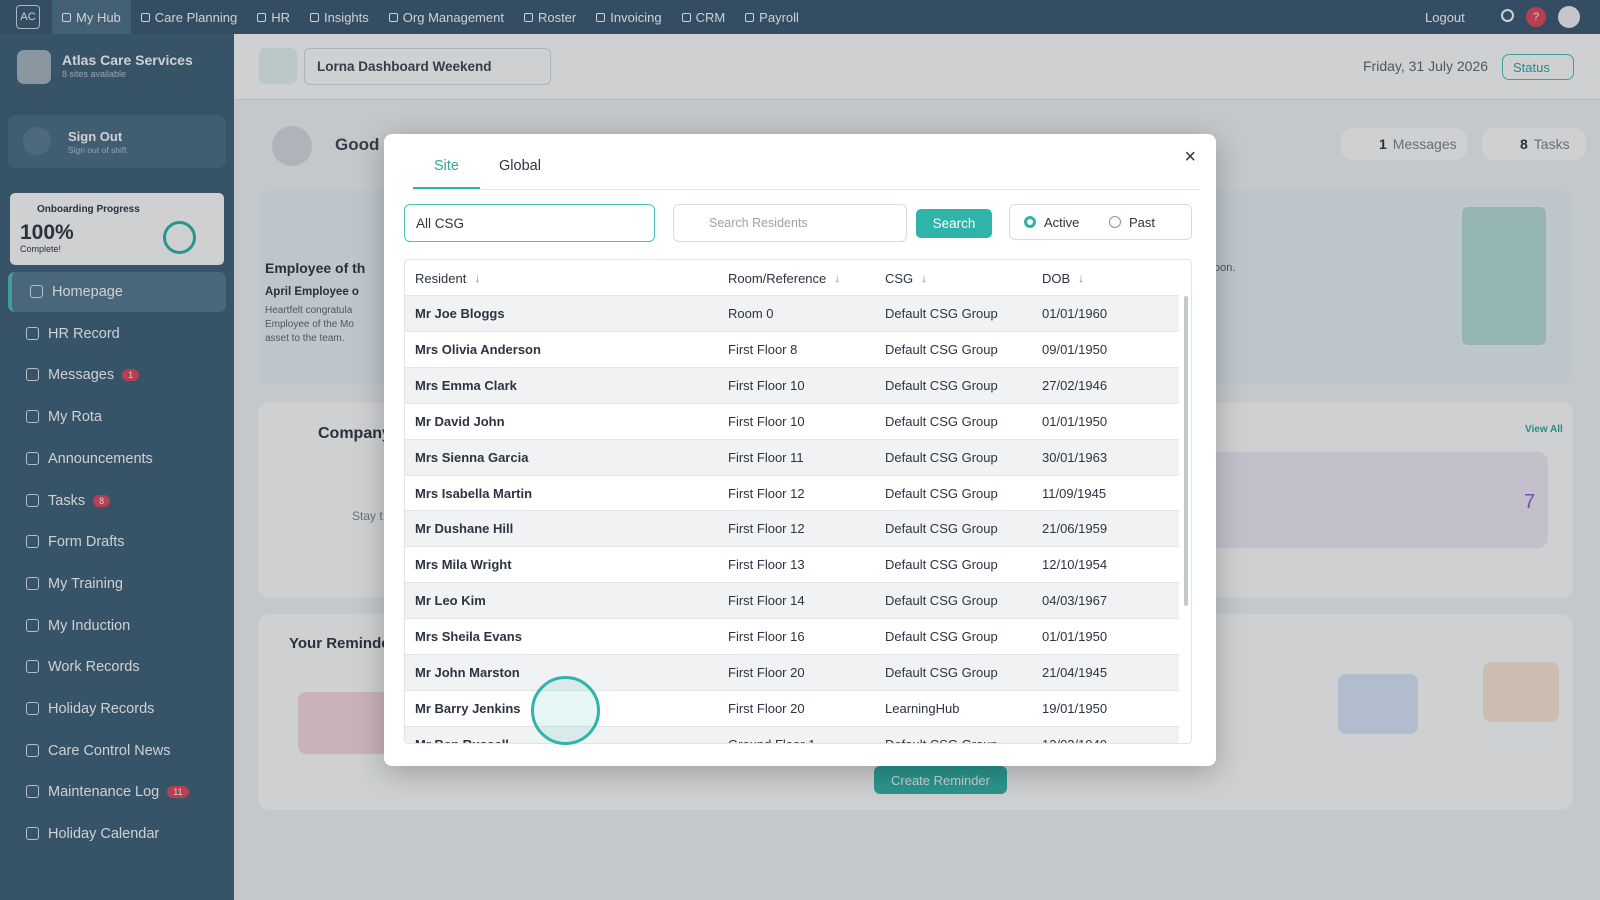 The image size is (1600, 900). Describe the element at coordinates (1544, 429) in the screenshot. I see `view-all-link: View All` at that location.